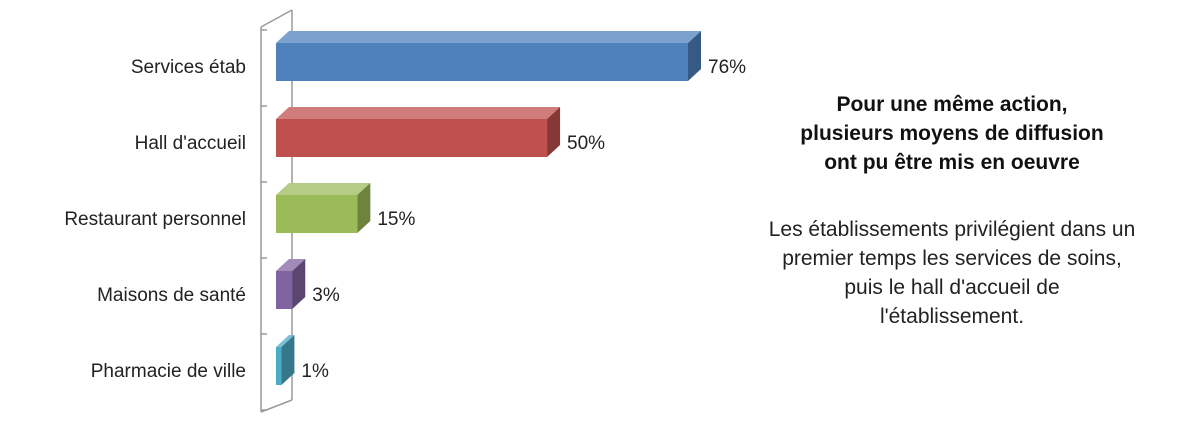 Image resolution: width=1191 pixels, height=427 pixels. What do you see at coordinates (952, 287) in the screenshot?
I see `annotation-body-line: puis le hall d'accueil de` at bounding box center [952, 287].